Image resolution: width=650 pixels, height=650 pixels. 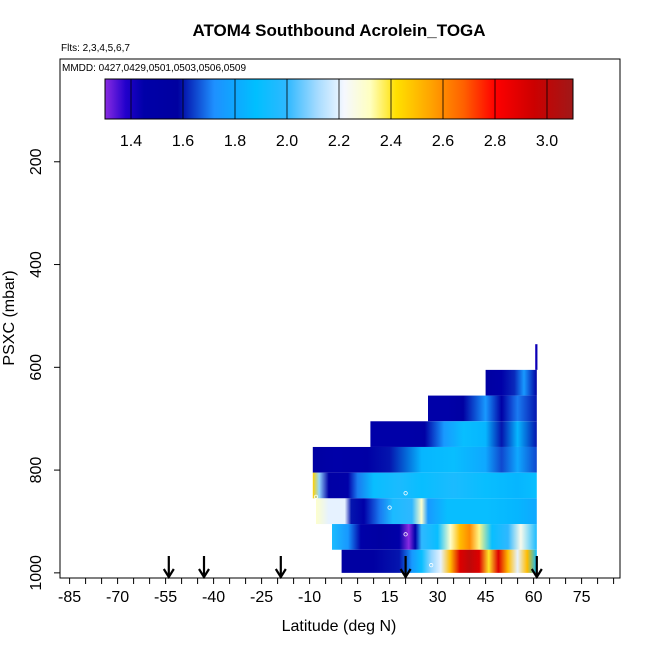 What do you see at coordinates (339, 114) in the screenshot?
I see `colorbar: 1.4 1.6 1.8 2.0 2.2 2.4 2.6 2.8 3.0` at bounding box center [339, 114].